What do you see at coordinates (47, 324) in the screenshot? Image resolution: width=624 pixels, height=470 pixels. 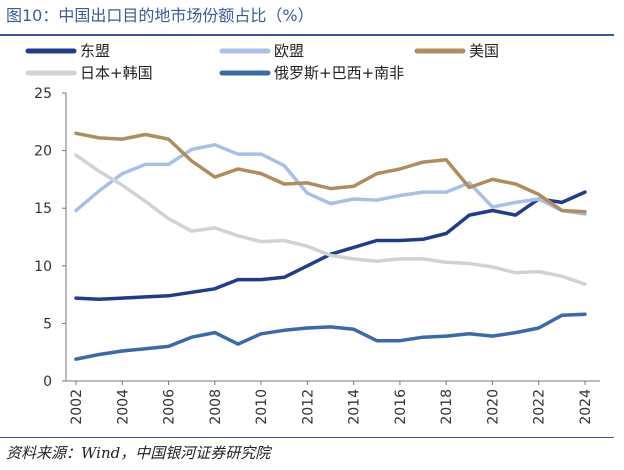 I see `y-tick-label: 5` at bounding box center [47, 324].